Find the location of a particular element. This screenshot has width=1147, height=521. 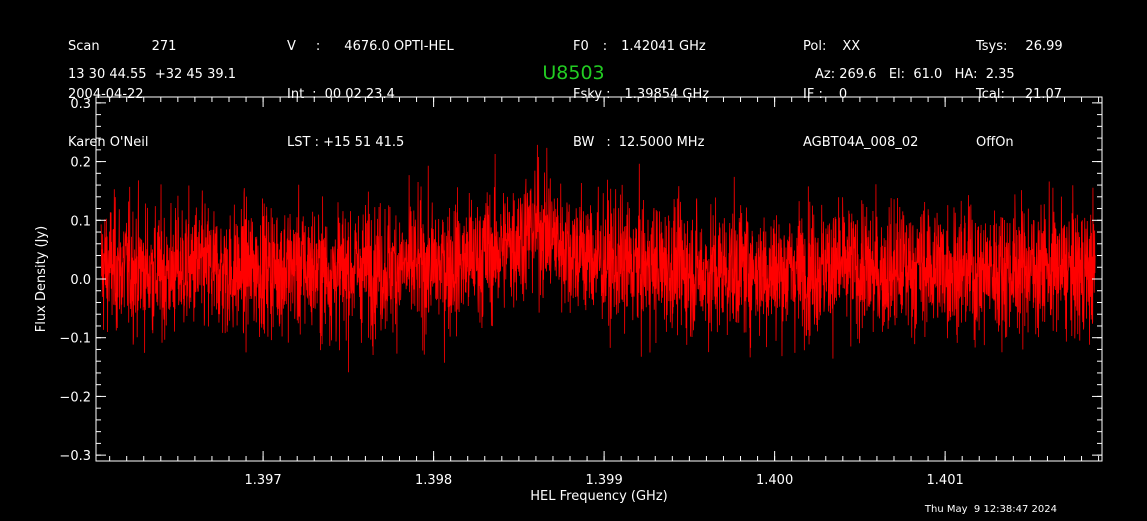

x-tick-label: 1.398 is located at coordinates (433, 480).